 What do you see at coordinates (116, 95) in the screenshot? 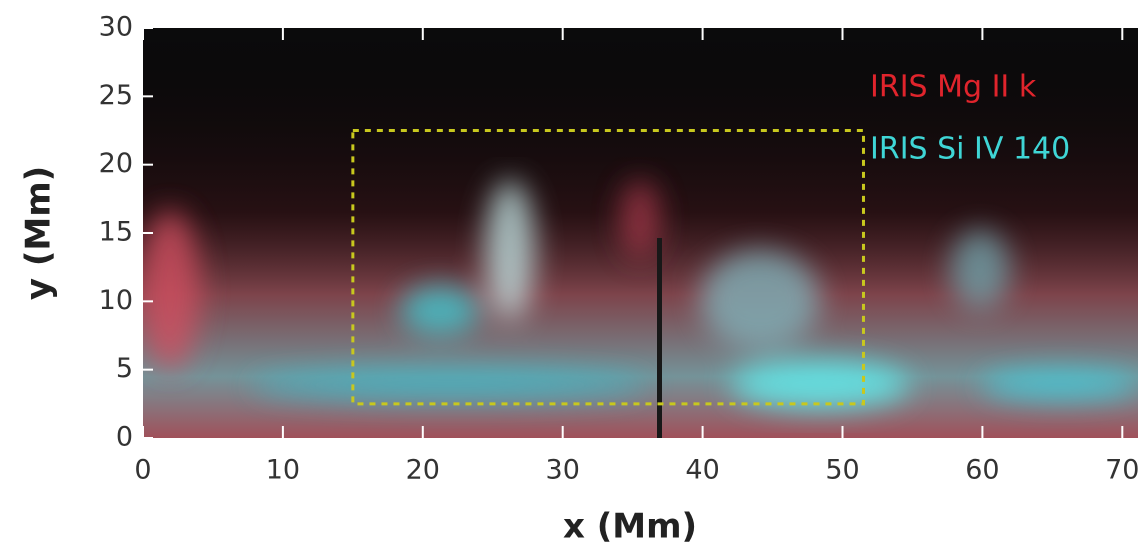
I see `y-tick-label: 25` at bounding box center [116, 95].